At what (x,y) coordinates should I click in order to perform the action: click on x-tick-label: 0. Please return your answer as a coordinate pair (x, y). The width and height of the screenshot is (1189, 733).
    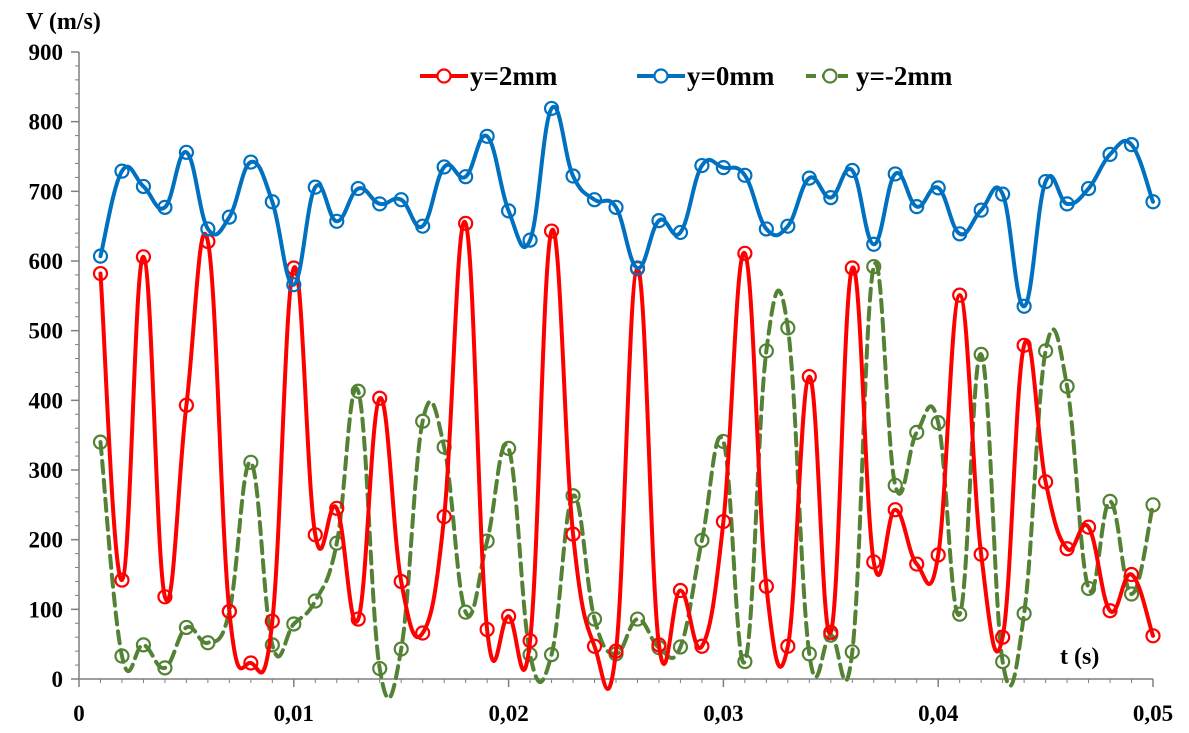
    Looking at the image, I should click on (79, 713).